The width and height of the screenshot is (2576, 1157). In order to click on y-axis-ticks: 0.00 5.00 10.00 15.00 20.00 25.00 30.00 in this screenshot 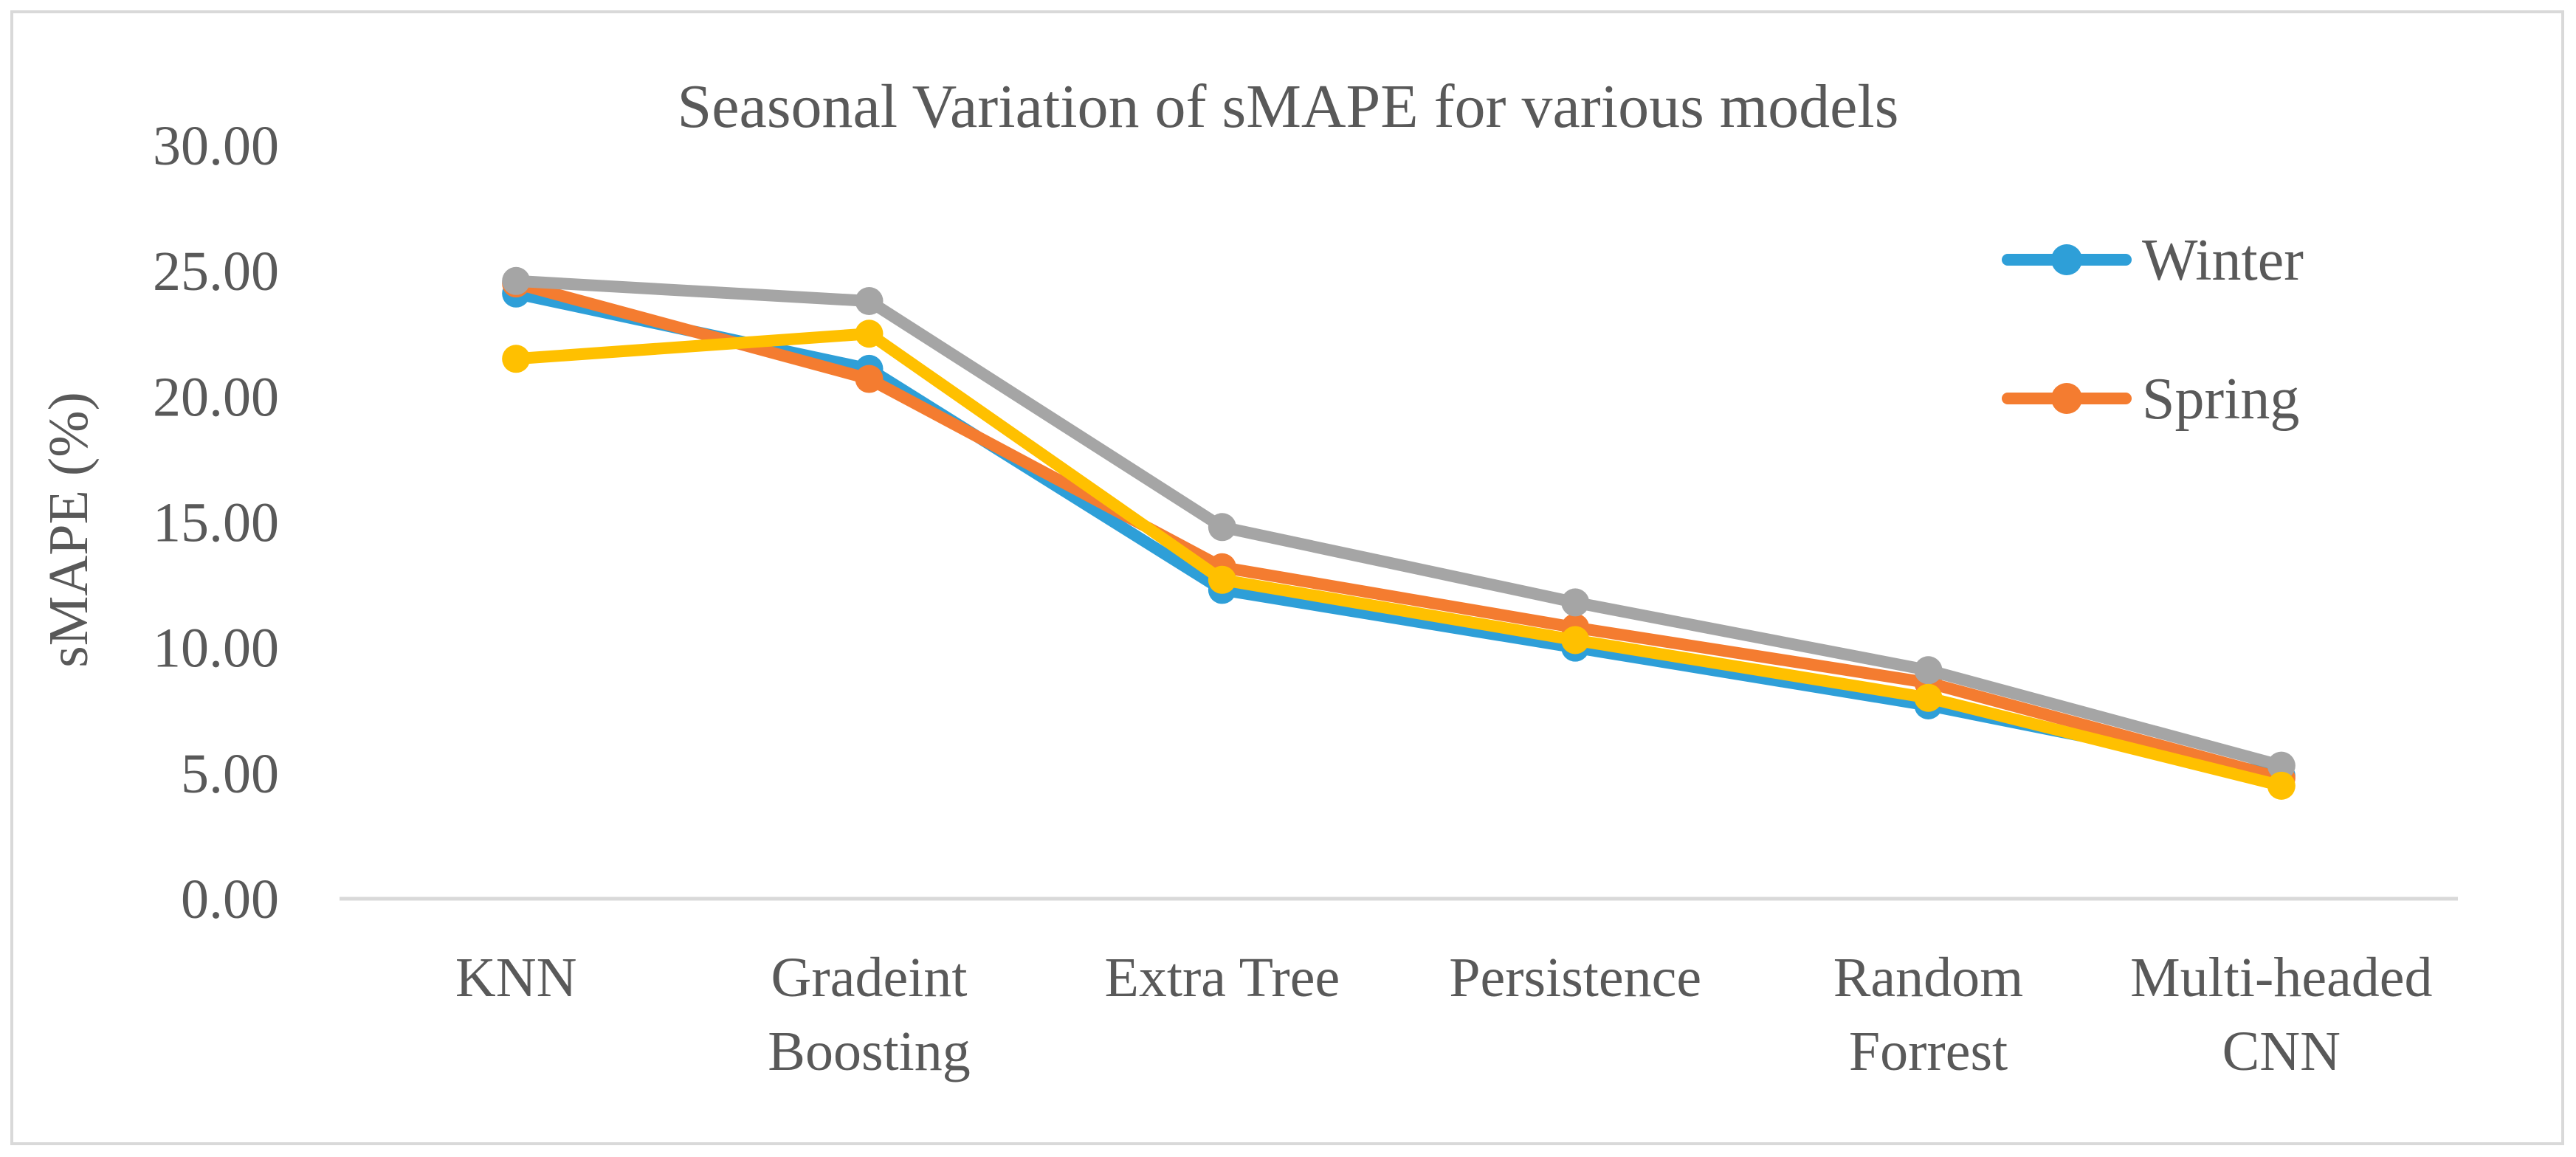, I will do `click(216, 522)`.